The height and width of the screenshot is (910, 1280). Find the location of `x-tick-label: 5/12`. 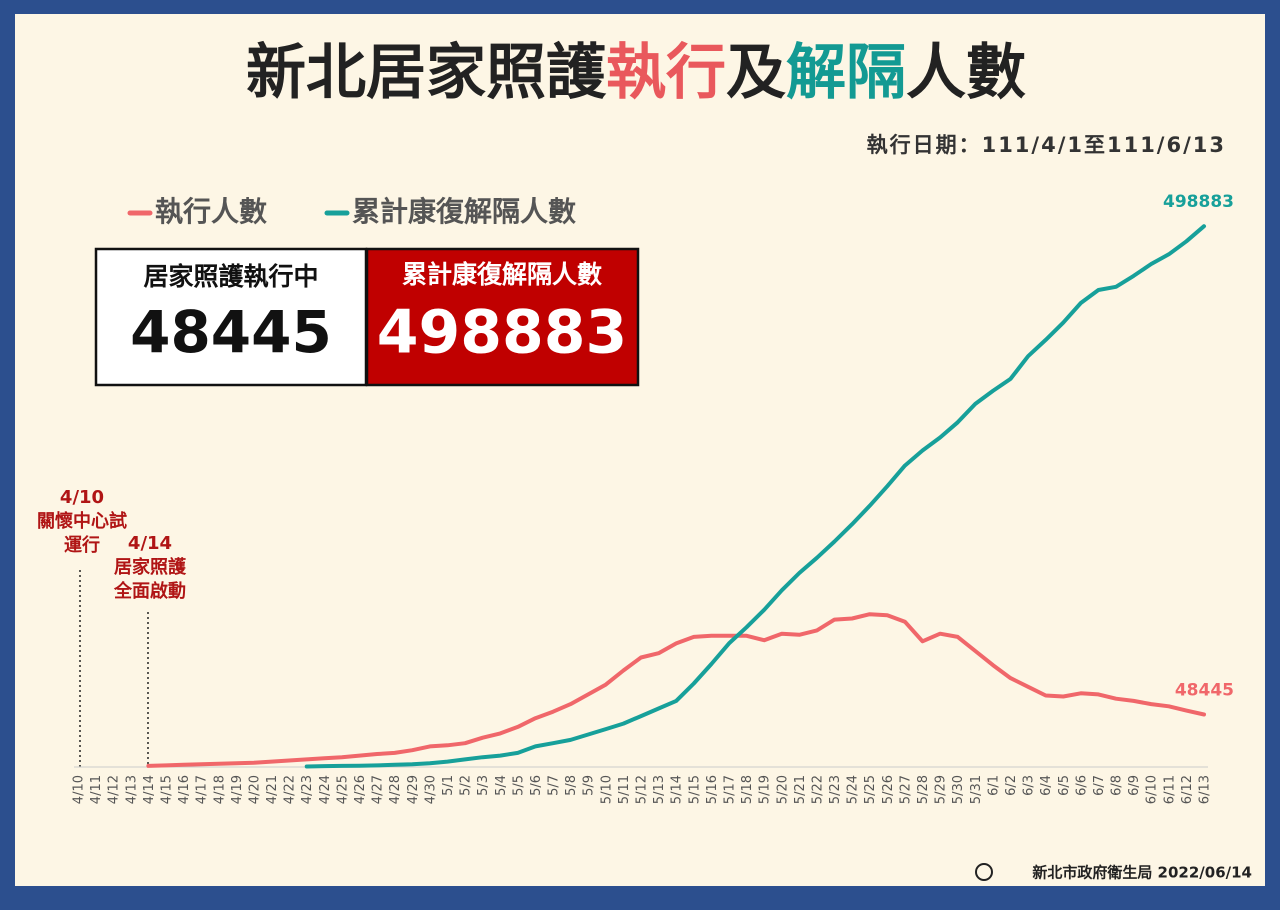

x-tick-label: 5/12 is located at coordinates (642, 789).